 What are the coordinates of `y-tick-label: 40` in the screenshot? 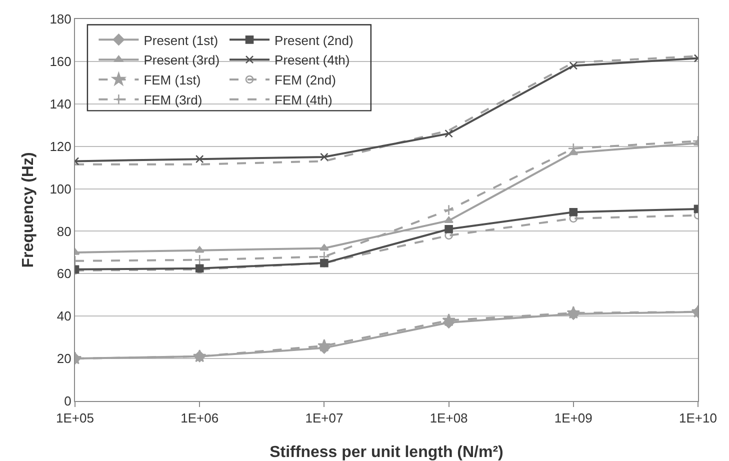 It's located at (64, 316).